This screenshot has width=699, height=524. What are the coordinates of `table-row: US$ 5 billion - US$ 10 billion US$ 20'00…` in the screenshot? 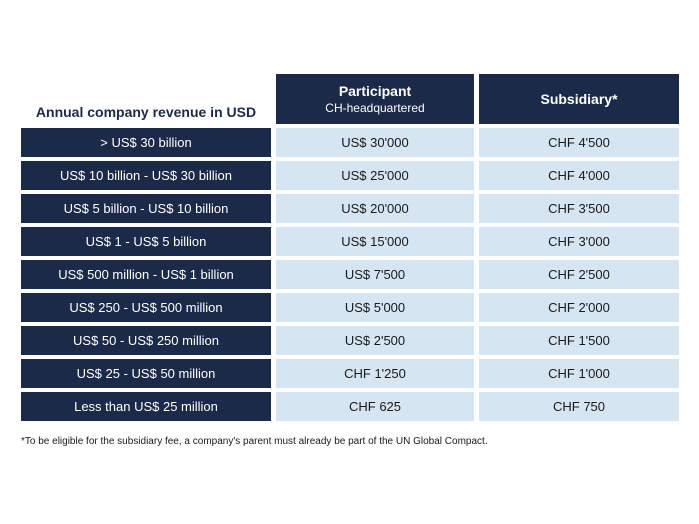 It's located at (350, 208).